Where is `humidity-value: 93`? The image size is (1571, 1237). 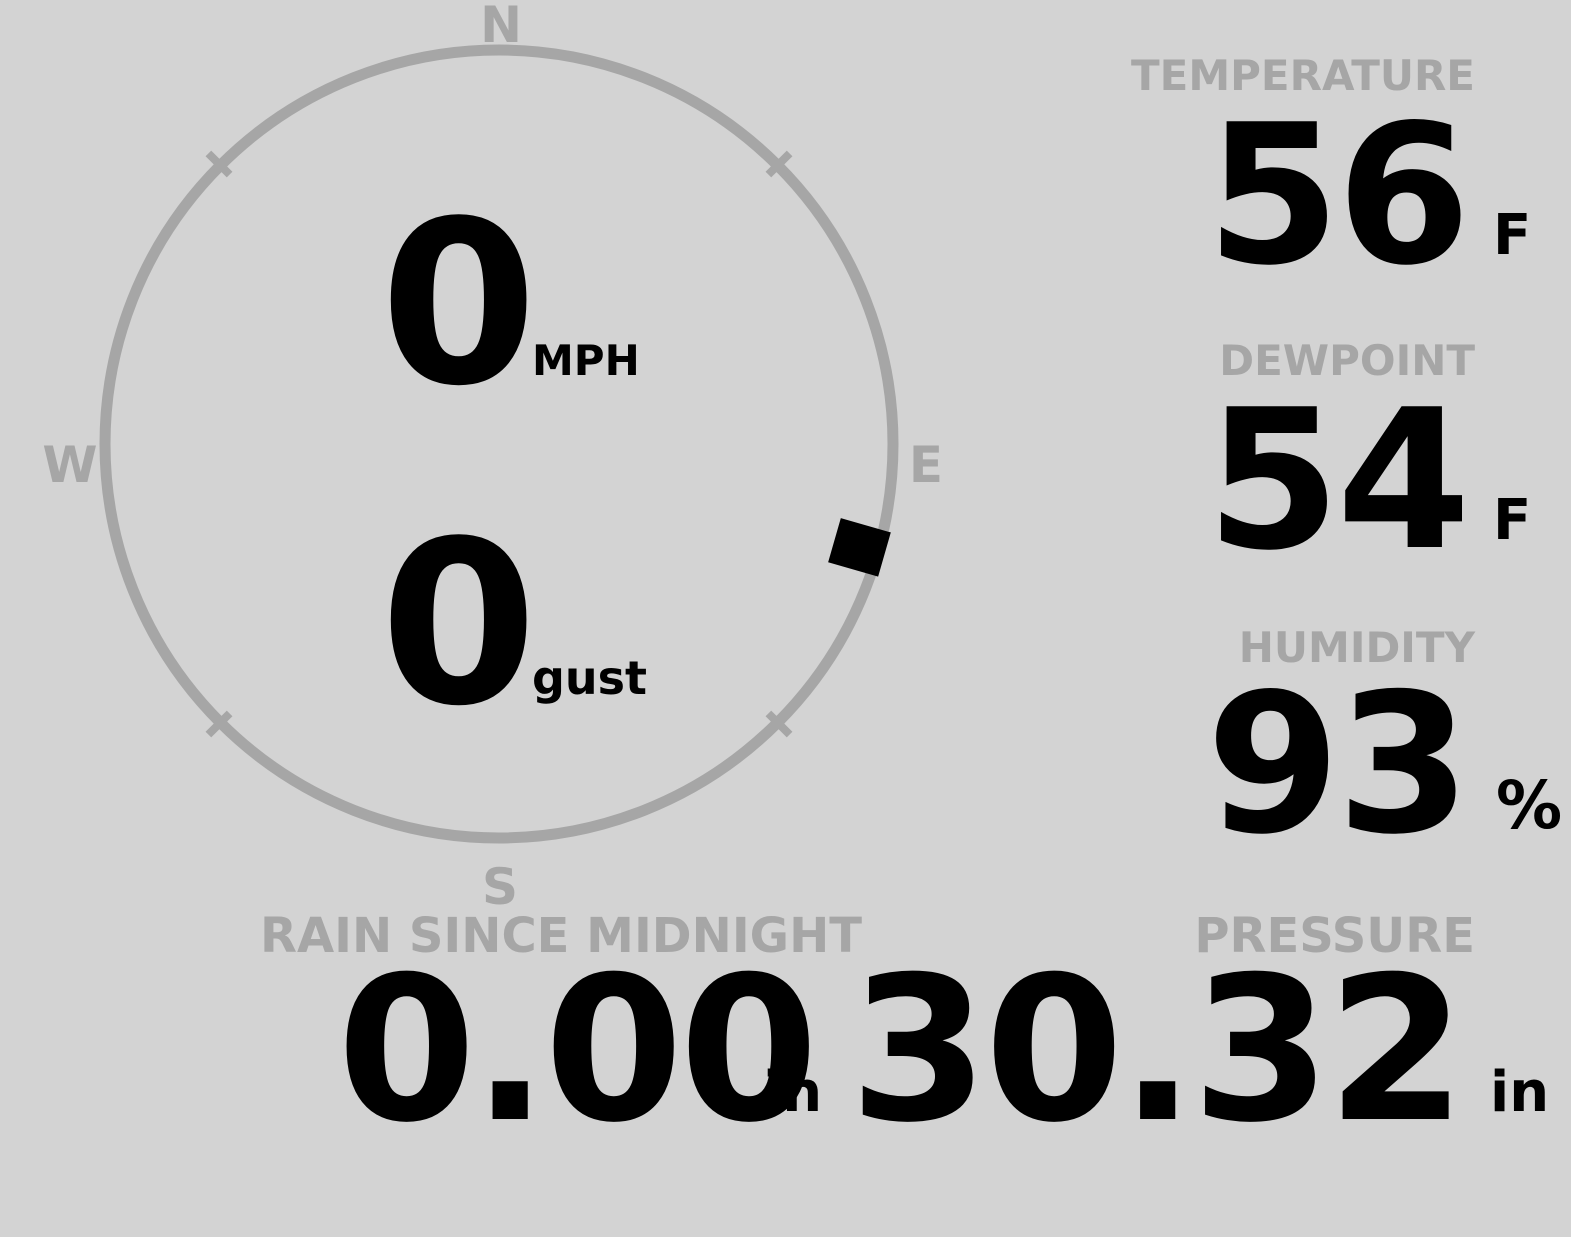 humidity-value: 93 is located at coordinates (1338, 764).